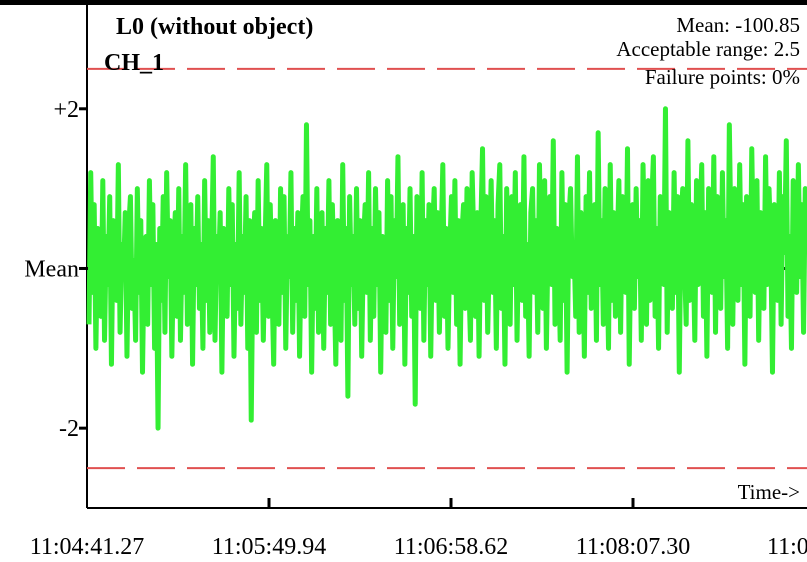 The height and width of the screenshot is (562, 807). Describe the element at coordinates (722, 77) in the screenshot. I see `failure-points-stat: Failure points: 0%` at that location.